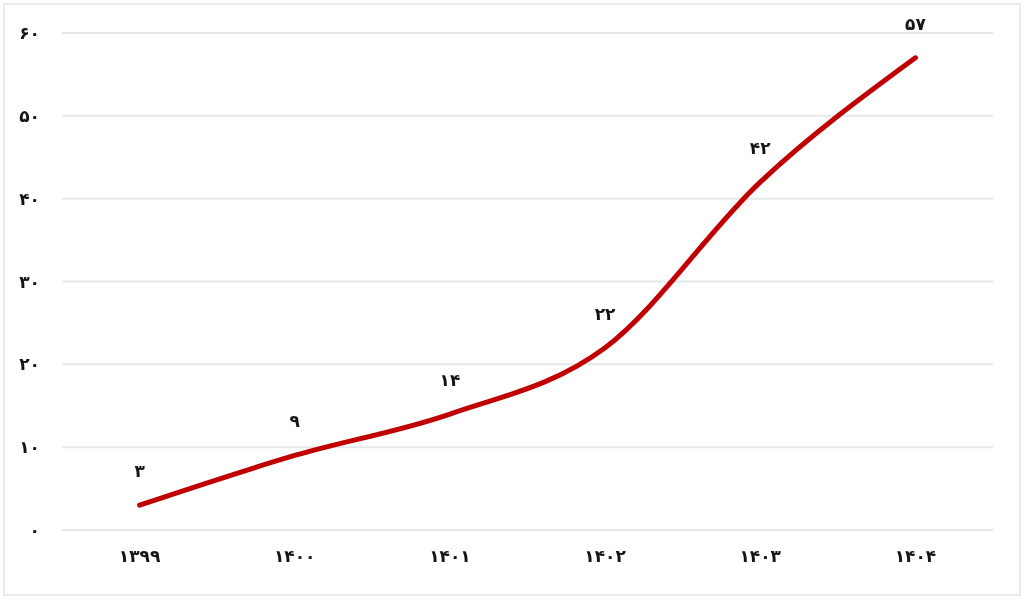 The image size is (1024, 599). I want to click on data-label: ۳, so click(140, 471).